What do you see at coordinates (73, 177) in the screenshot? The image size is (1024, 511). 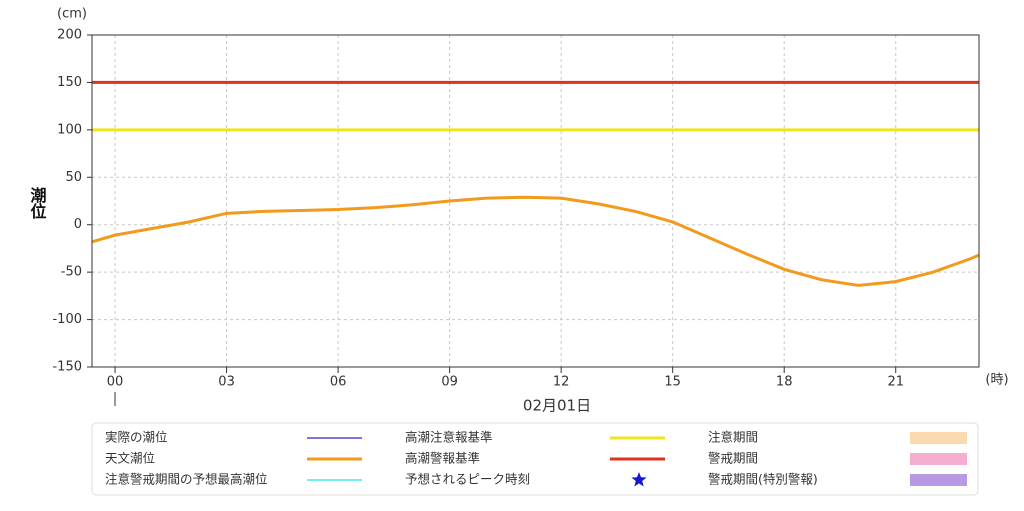 I see `y-tick-label: 50` at bounding box center [73, 177].